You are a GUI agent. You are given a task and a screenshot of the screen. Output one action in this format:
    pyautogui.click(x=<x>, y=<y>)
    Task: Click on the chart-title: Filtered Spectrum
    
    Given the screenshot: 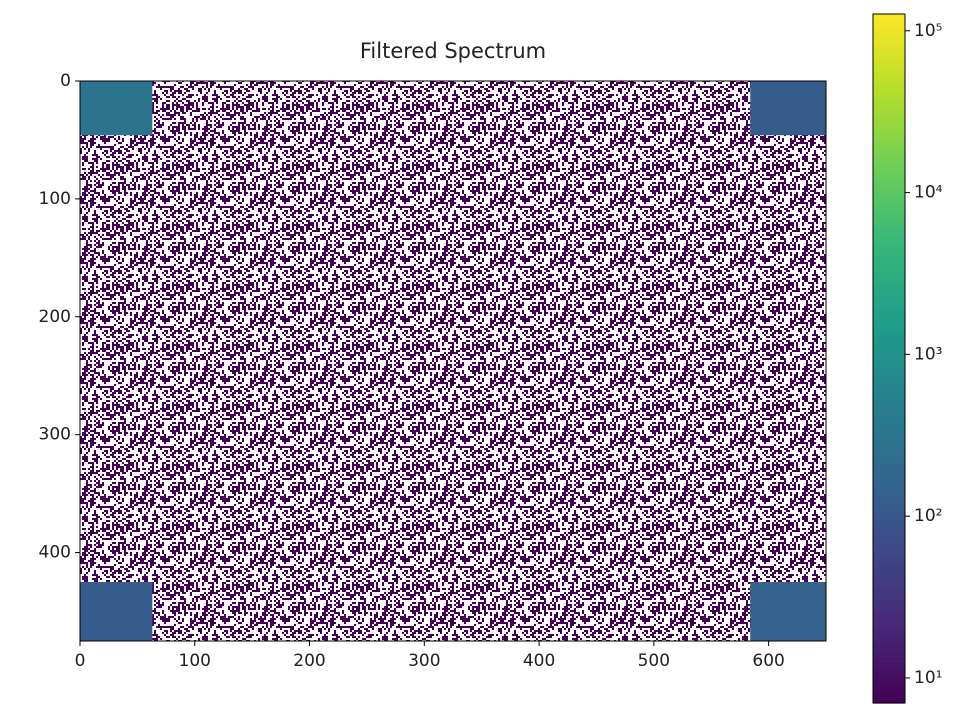 What is the action you would take?
    pyautogui.click(x=453, y=51)
    